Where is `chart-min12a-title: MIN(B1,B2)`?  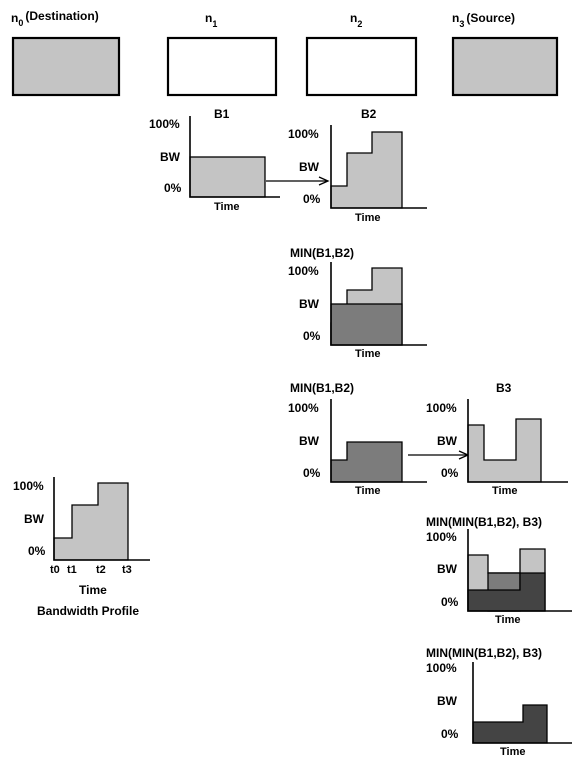 chart-min12a-title: MIN(B1,B2) is located at coordinates (322, 253).